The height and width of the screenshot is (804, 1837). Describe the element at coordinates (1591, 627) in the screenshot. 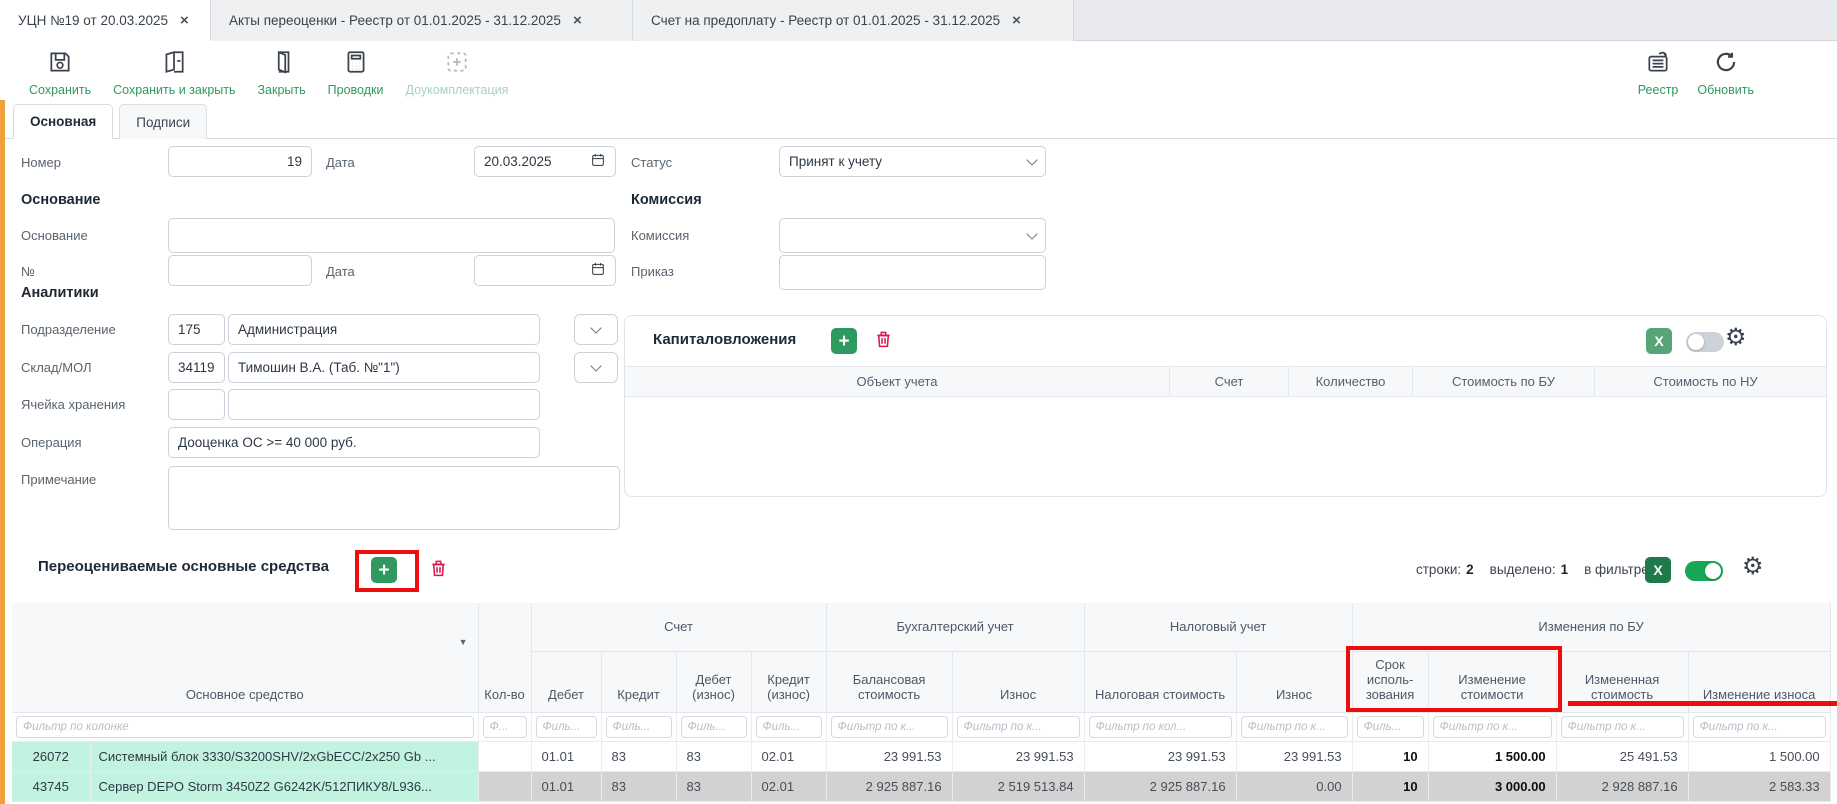

I see `group-changes-bu: Изменения по БУ` at that location.